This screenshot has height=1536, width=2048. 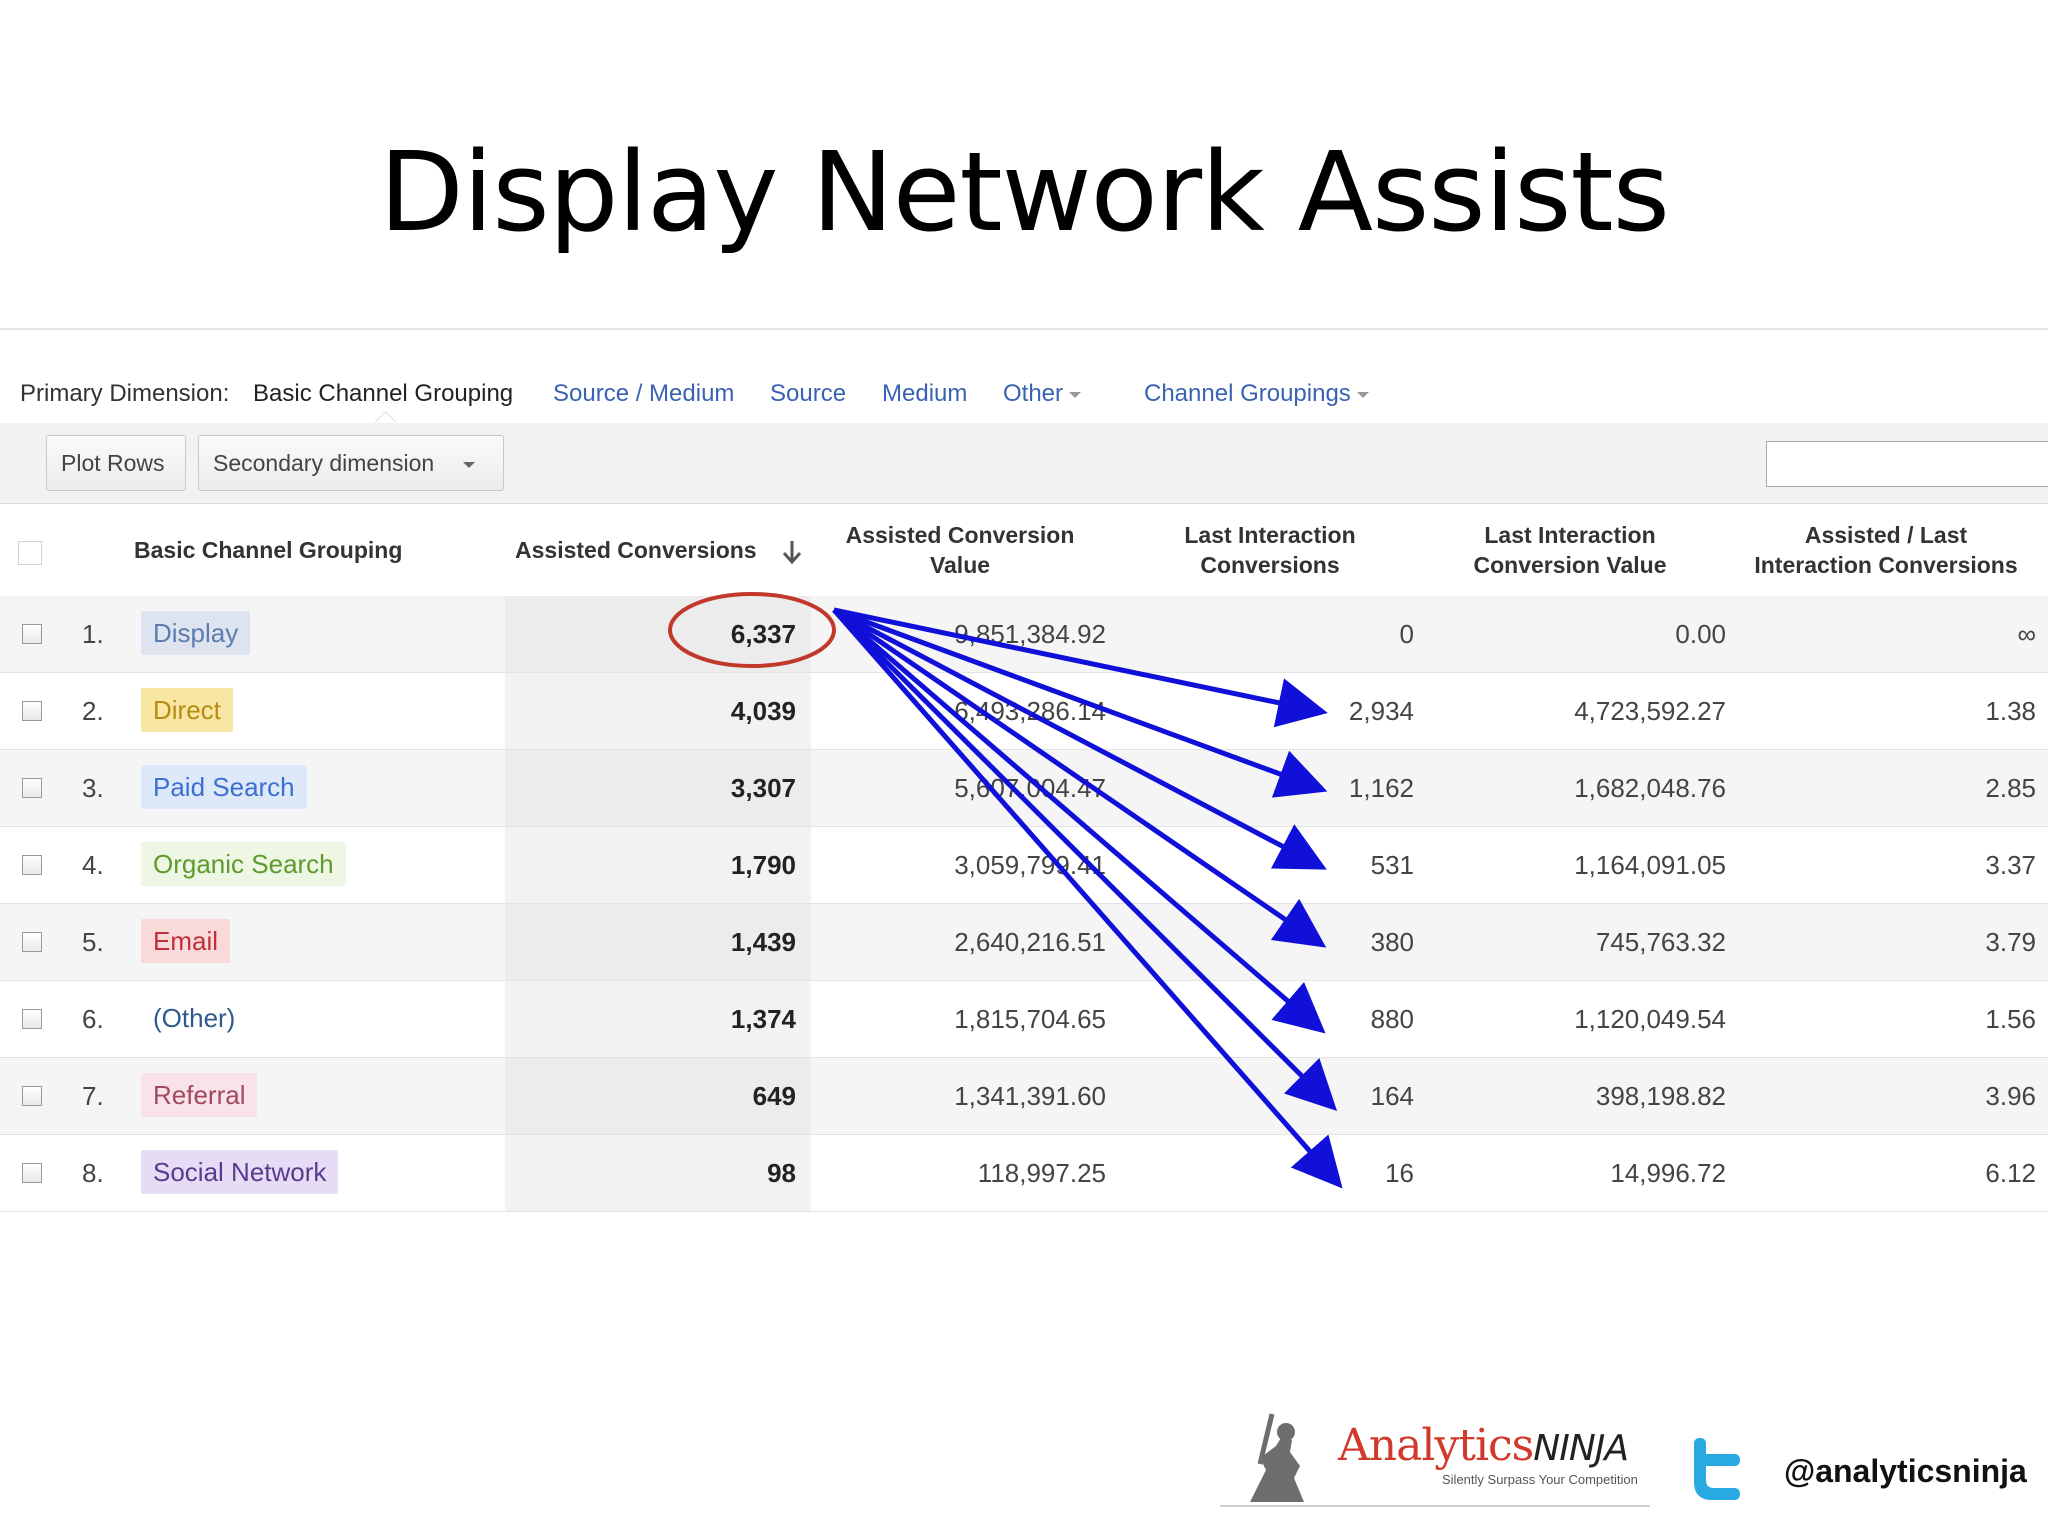 I want to click on assisted-conversions-cell: 98, so click(x=781, y=1173).